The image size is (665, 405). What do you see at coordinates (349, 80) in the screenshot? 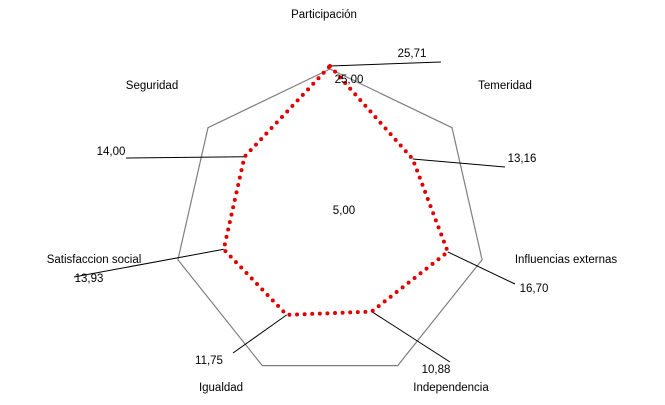
I see `radial-tick-label: 25,00` at bounding box center [349, 80].